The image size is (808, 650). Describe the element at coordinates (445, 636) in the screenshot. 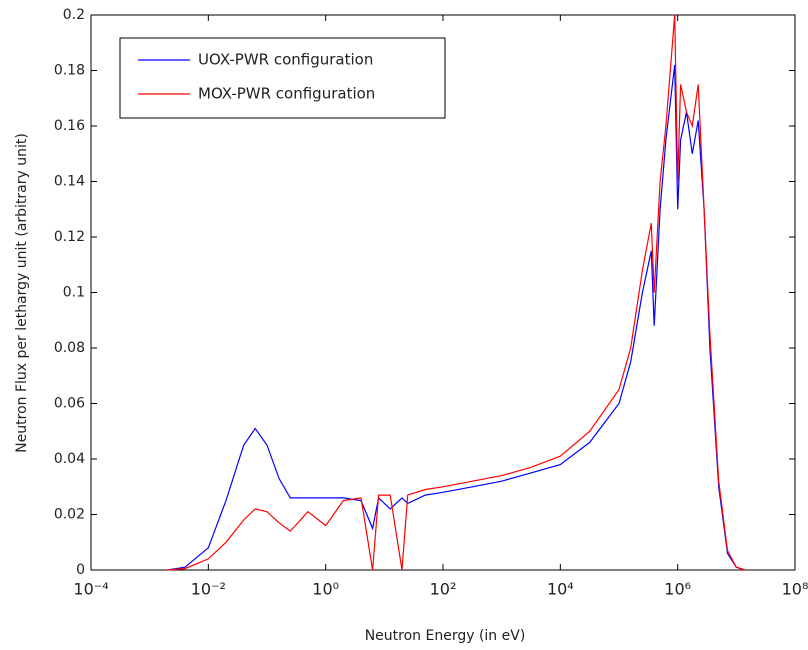

I see `x-axis-label: Neutron Energy (in eV)` at that location.